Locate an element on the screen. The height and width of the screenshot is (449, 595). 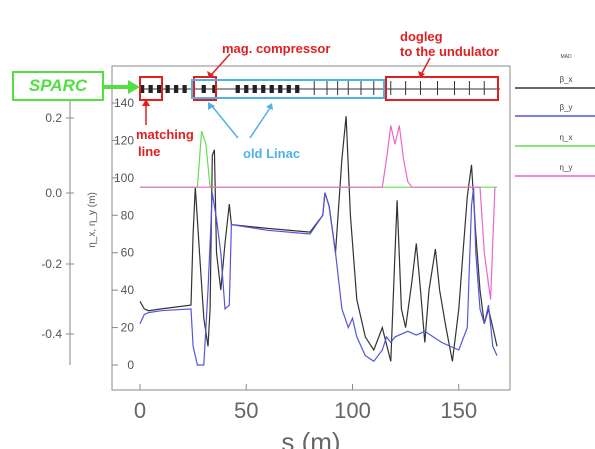
x-axis-label: s (m) is located at coordinates (310, 438).